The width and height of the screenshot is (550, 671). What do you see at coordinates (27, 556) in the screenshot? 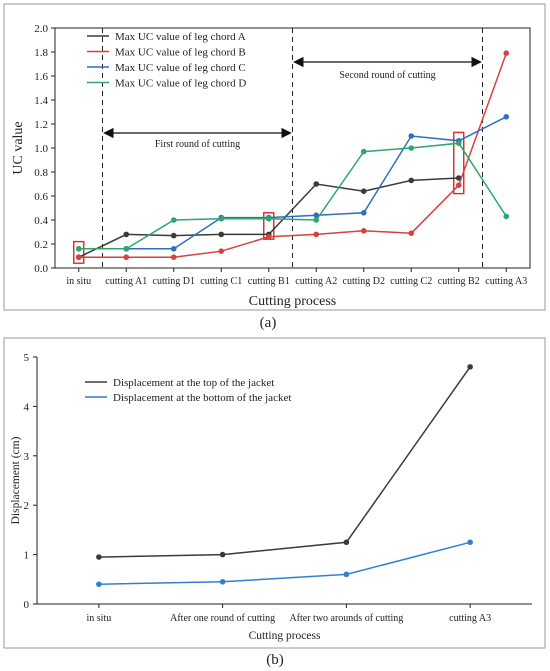
I see `y-tick-label-b: 1` at bounding box center [27, 556].